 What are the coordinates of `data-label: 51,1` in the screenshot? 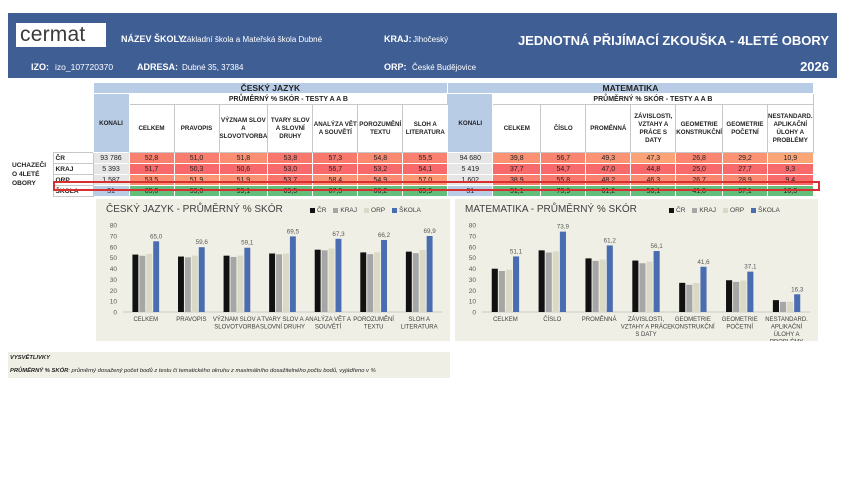 It's located at (516, 251).